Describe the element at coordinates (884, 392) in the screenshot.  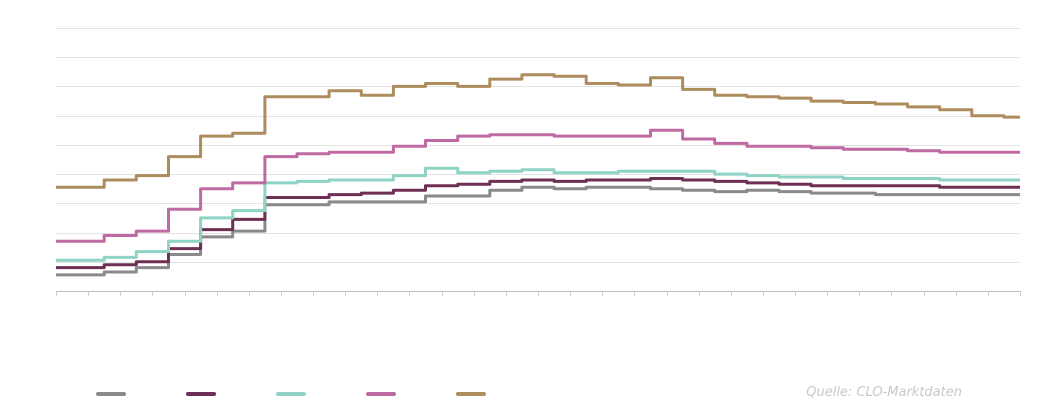
I see `source-note: Quelle: CLO-Marktdaten` at that location.